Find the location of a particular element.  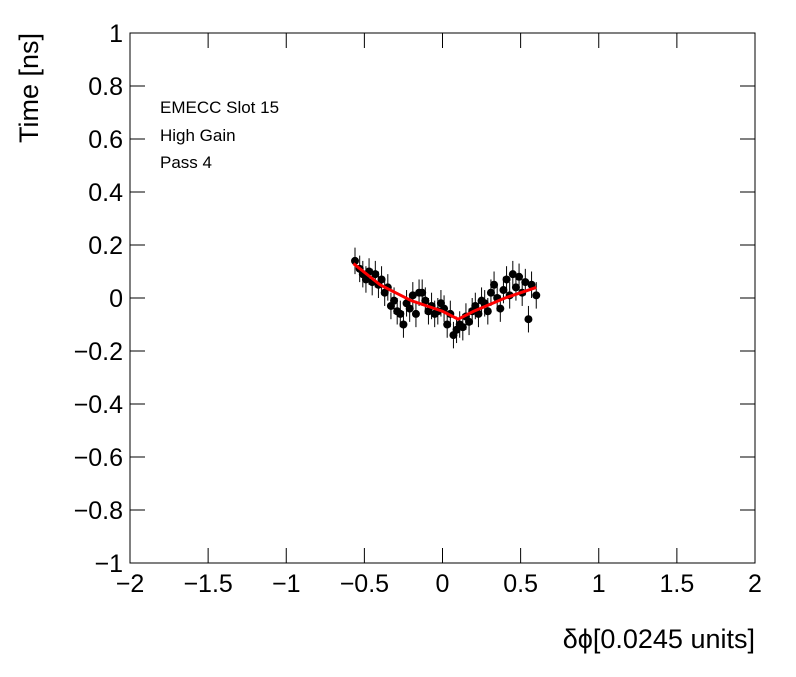

x-tick-label: 2 is located at coordinates (755, 584).